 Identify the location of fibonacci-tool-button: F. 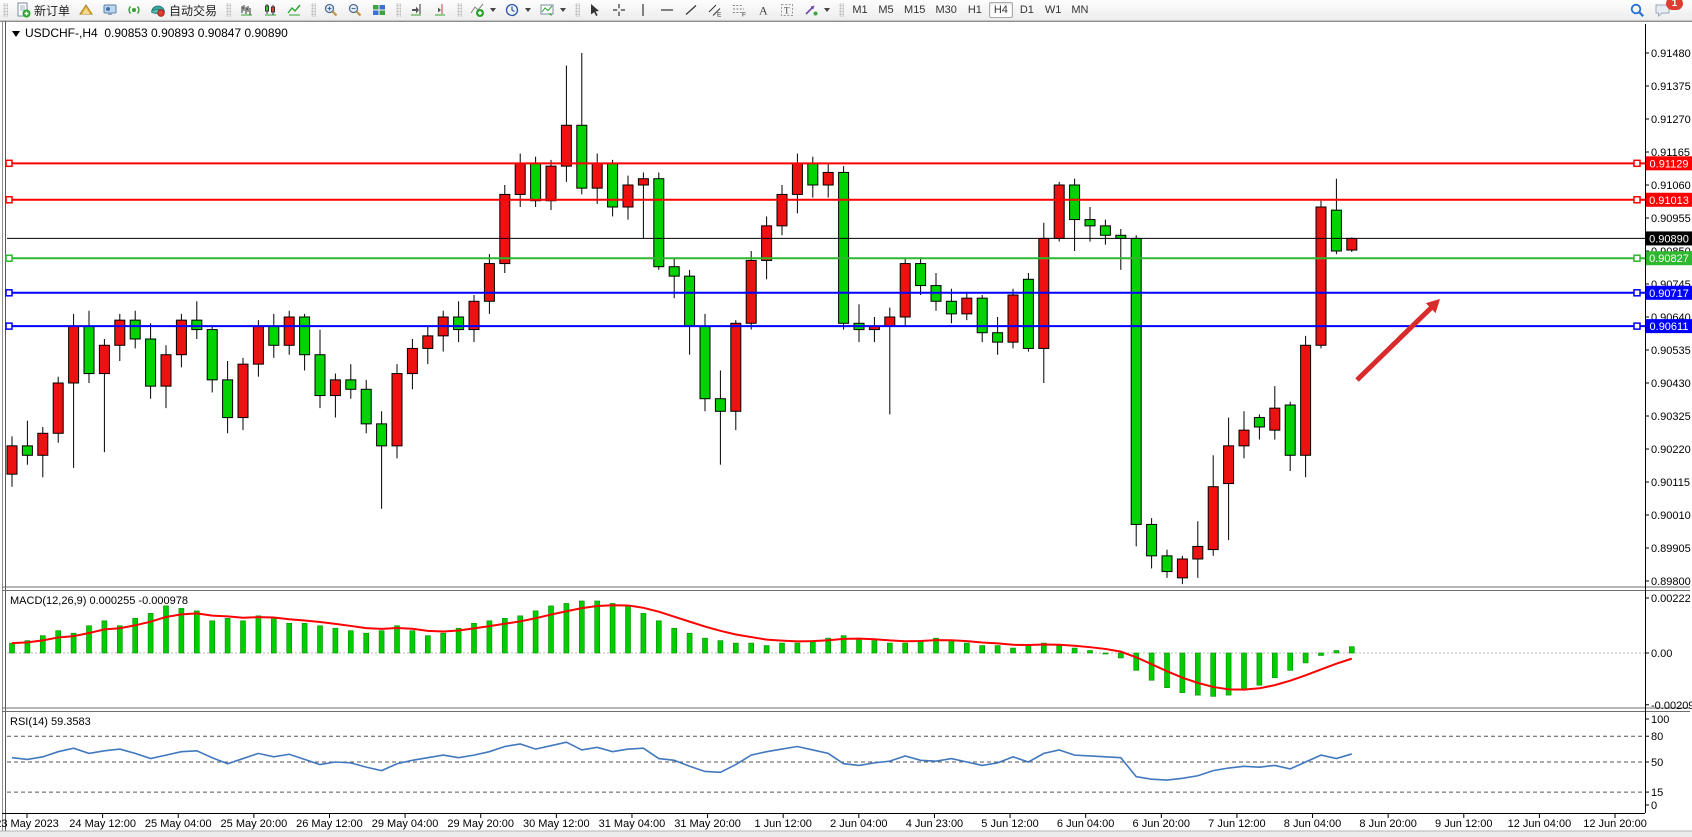
(739, 10).